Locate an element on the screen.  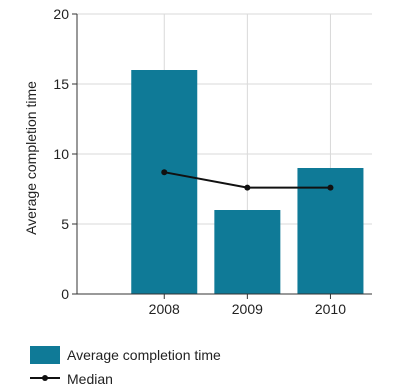
y-tick-label: 20 is located at coordinates (61, 14).